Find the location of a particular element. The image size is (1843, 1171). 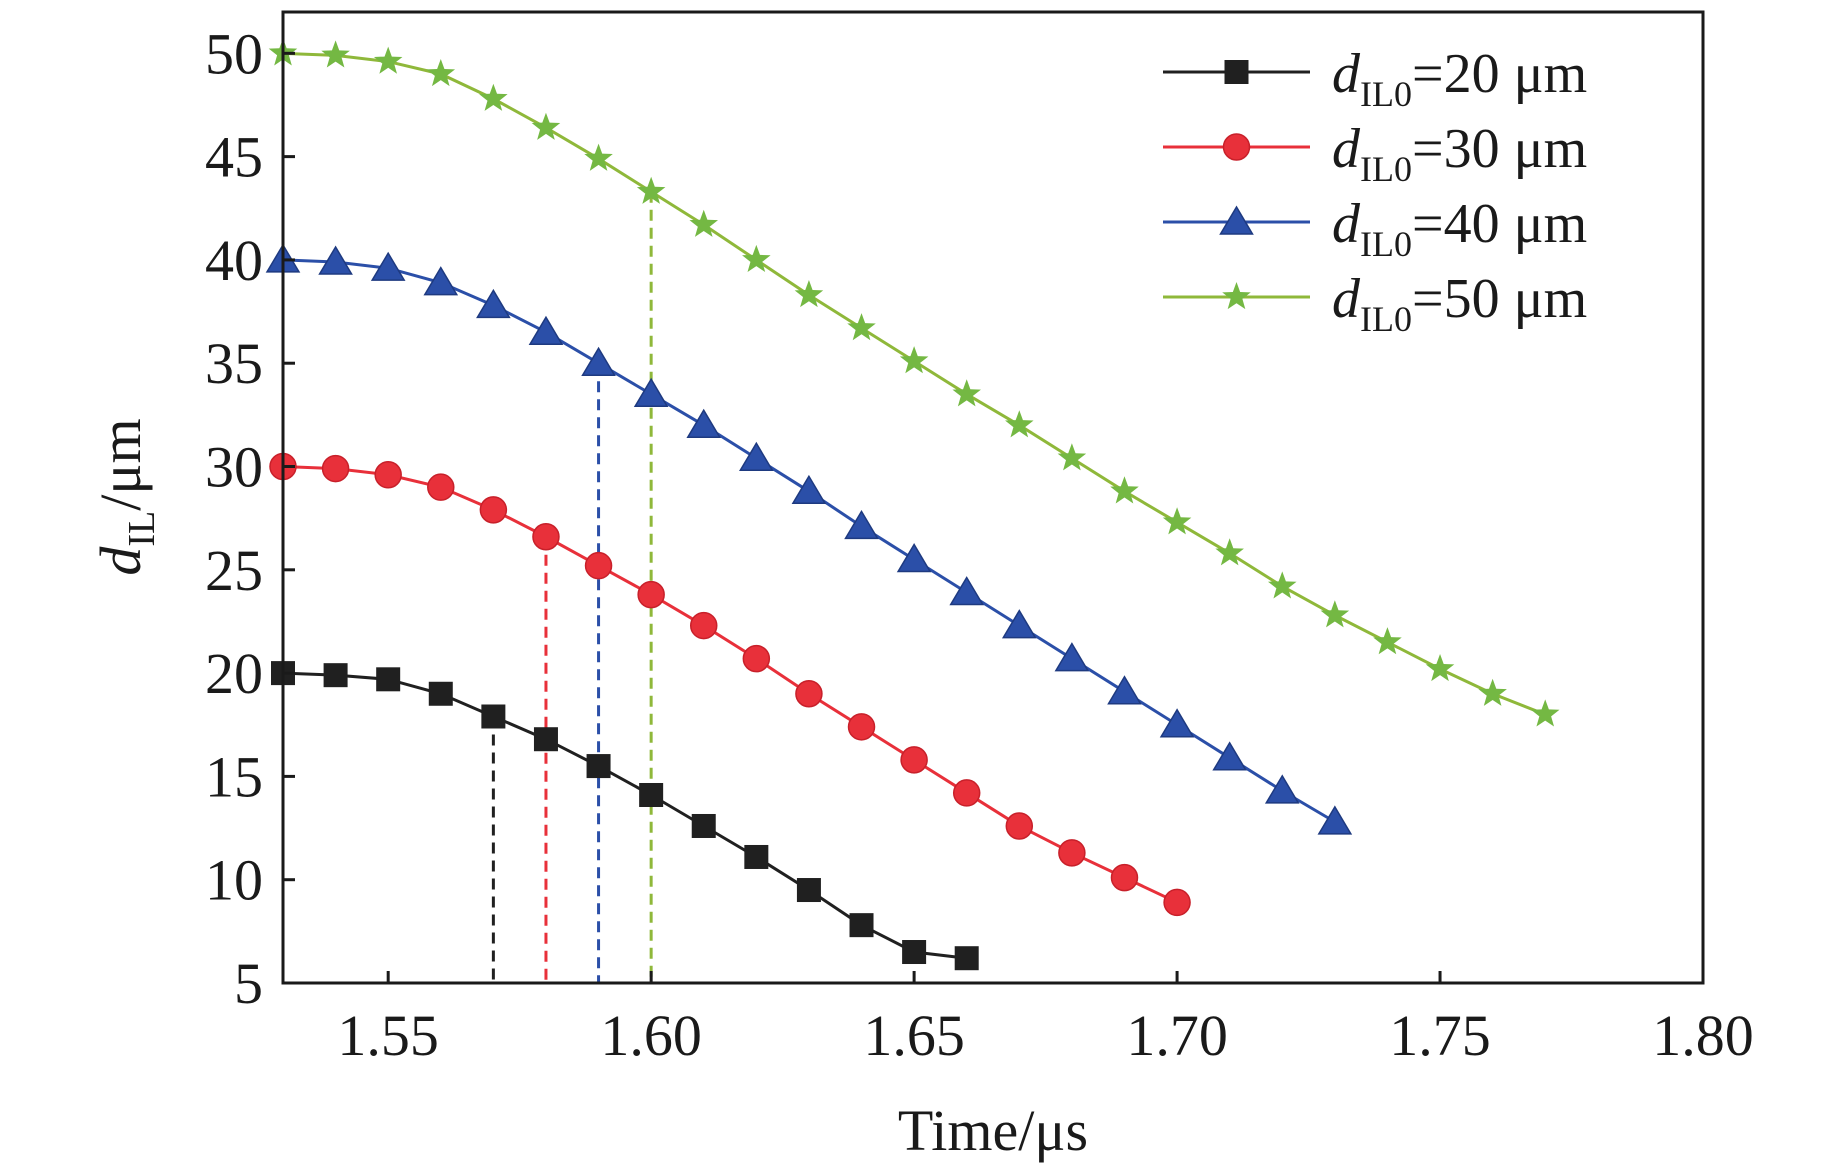

legend-marker is located at coordinates (1236, 147).